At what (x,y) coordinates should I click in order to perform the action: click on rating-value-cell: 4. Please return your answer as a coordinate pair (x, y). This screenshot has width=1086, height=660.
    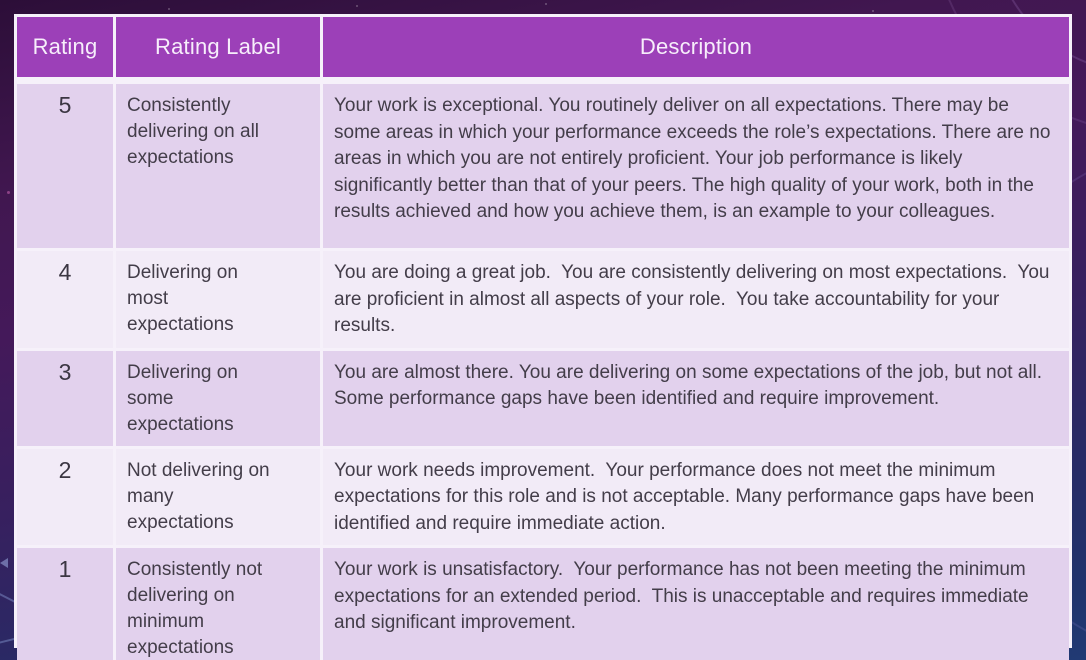
    Looking at the image, I should click on (65, 299).